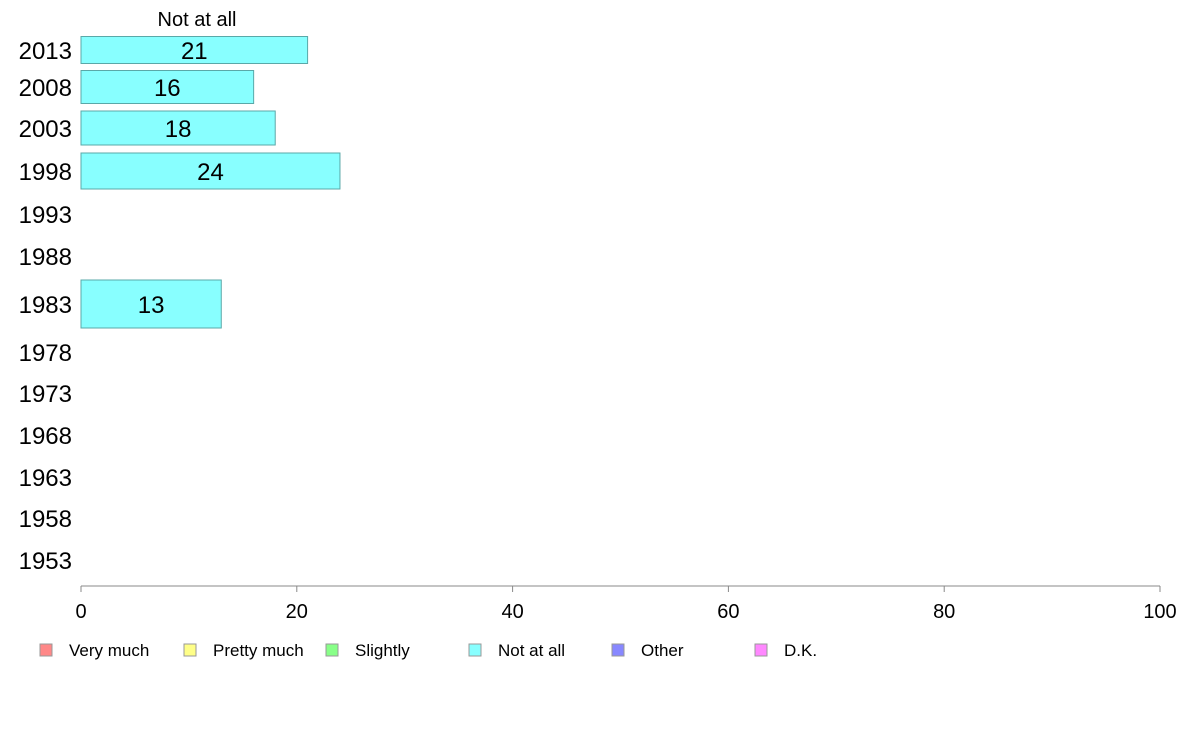 The image size is (1188, 736). What do you see at coordinates (45, 478) in the screenshot?
I see `y-tick-label: 1963` at bounding box center [45, 478].